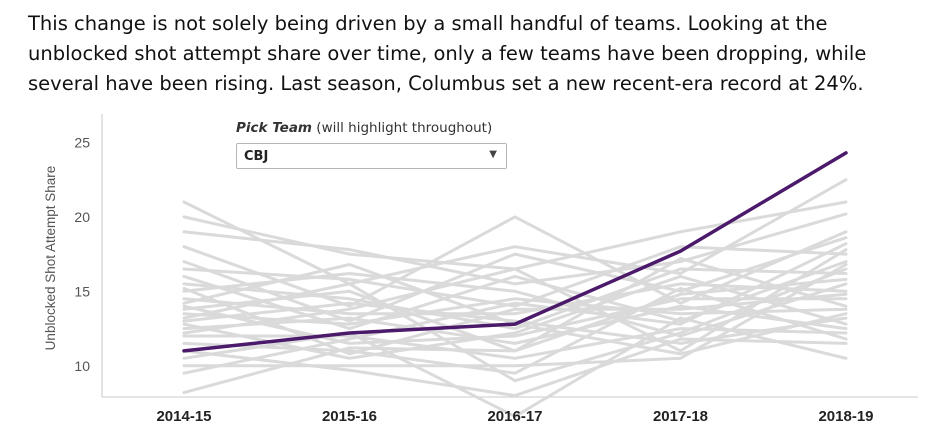 The height and width of the screenshot is (446, 936). What do you see at coordinates (82, 142) in the screenshot?
I see `y-tick-label: 25` at bounding box center [82, 142].